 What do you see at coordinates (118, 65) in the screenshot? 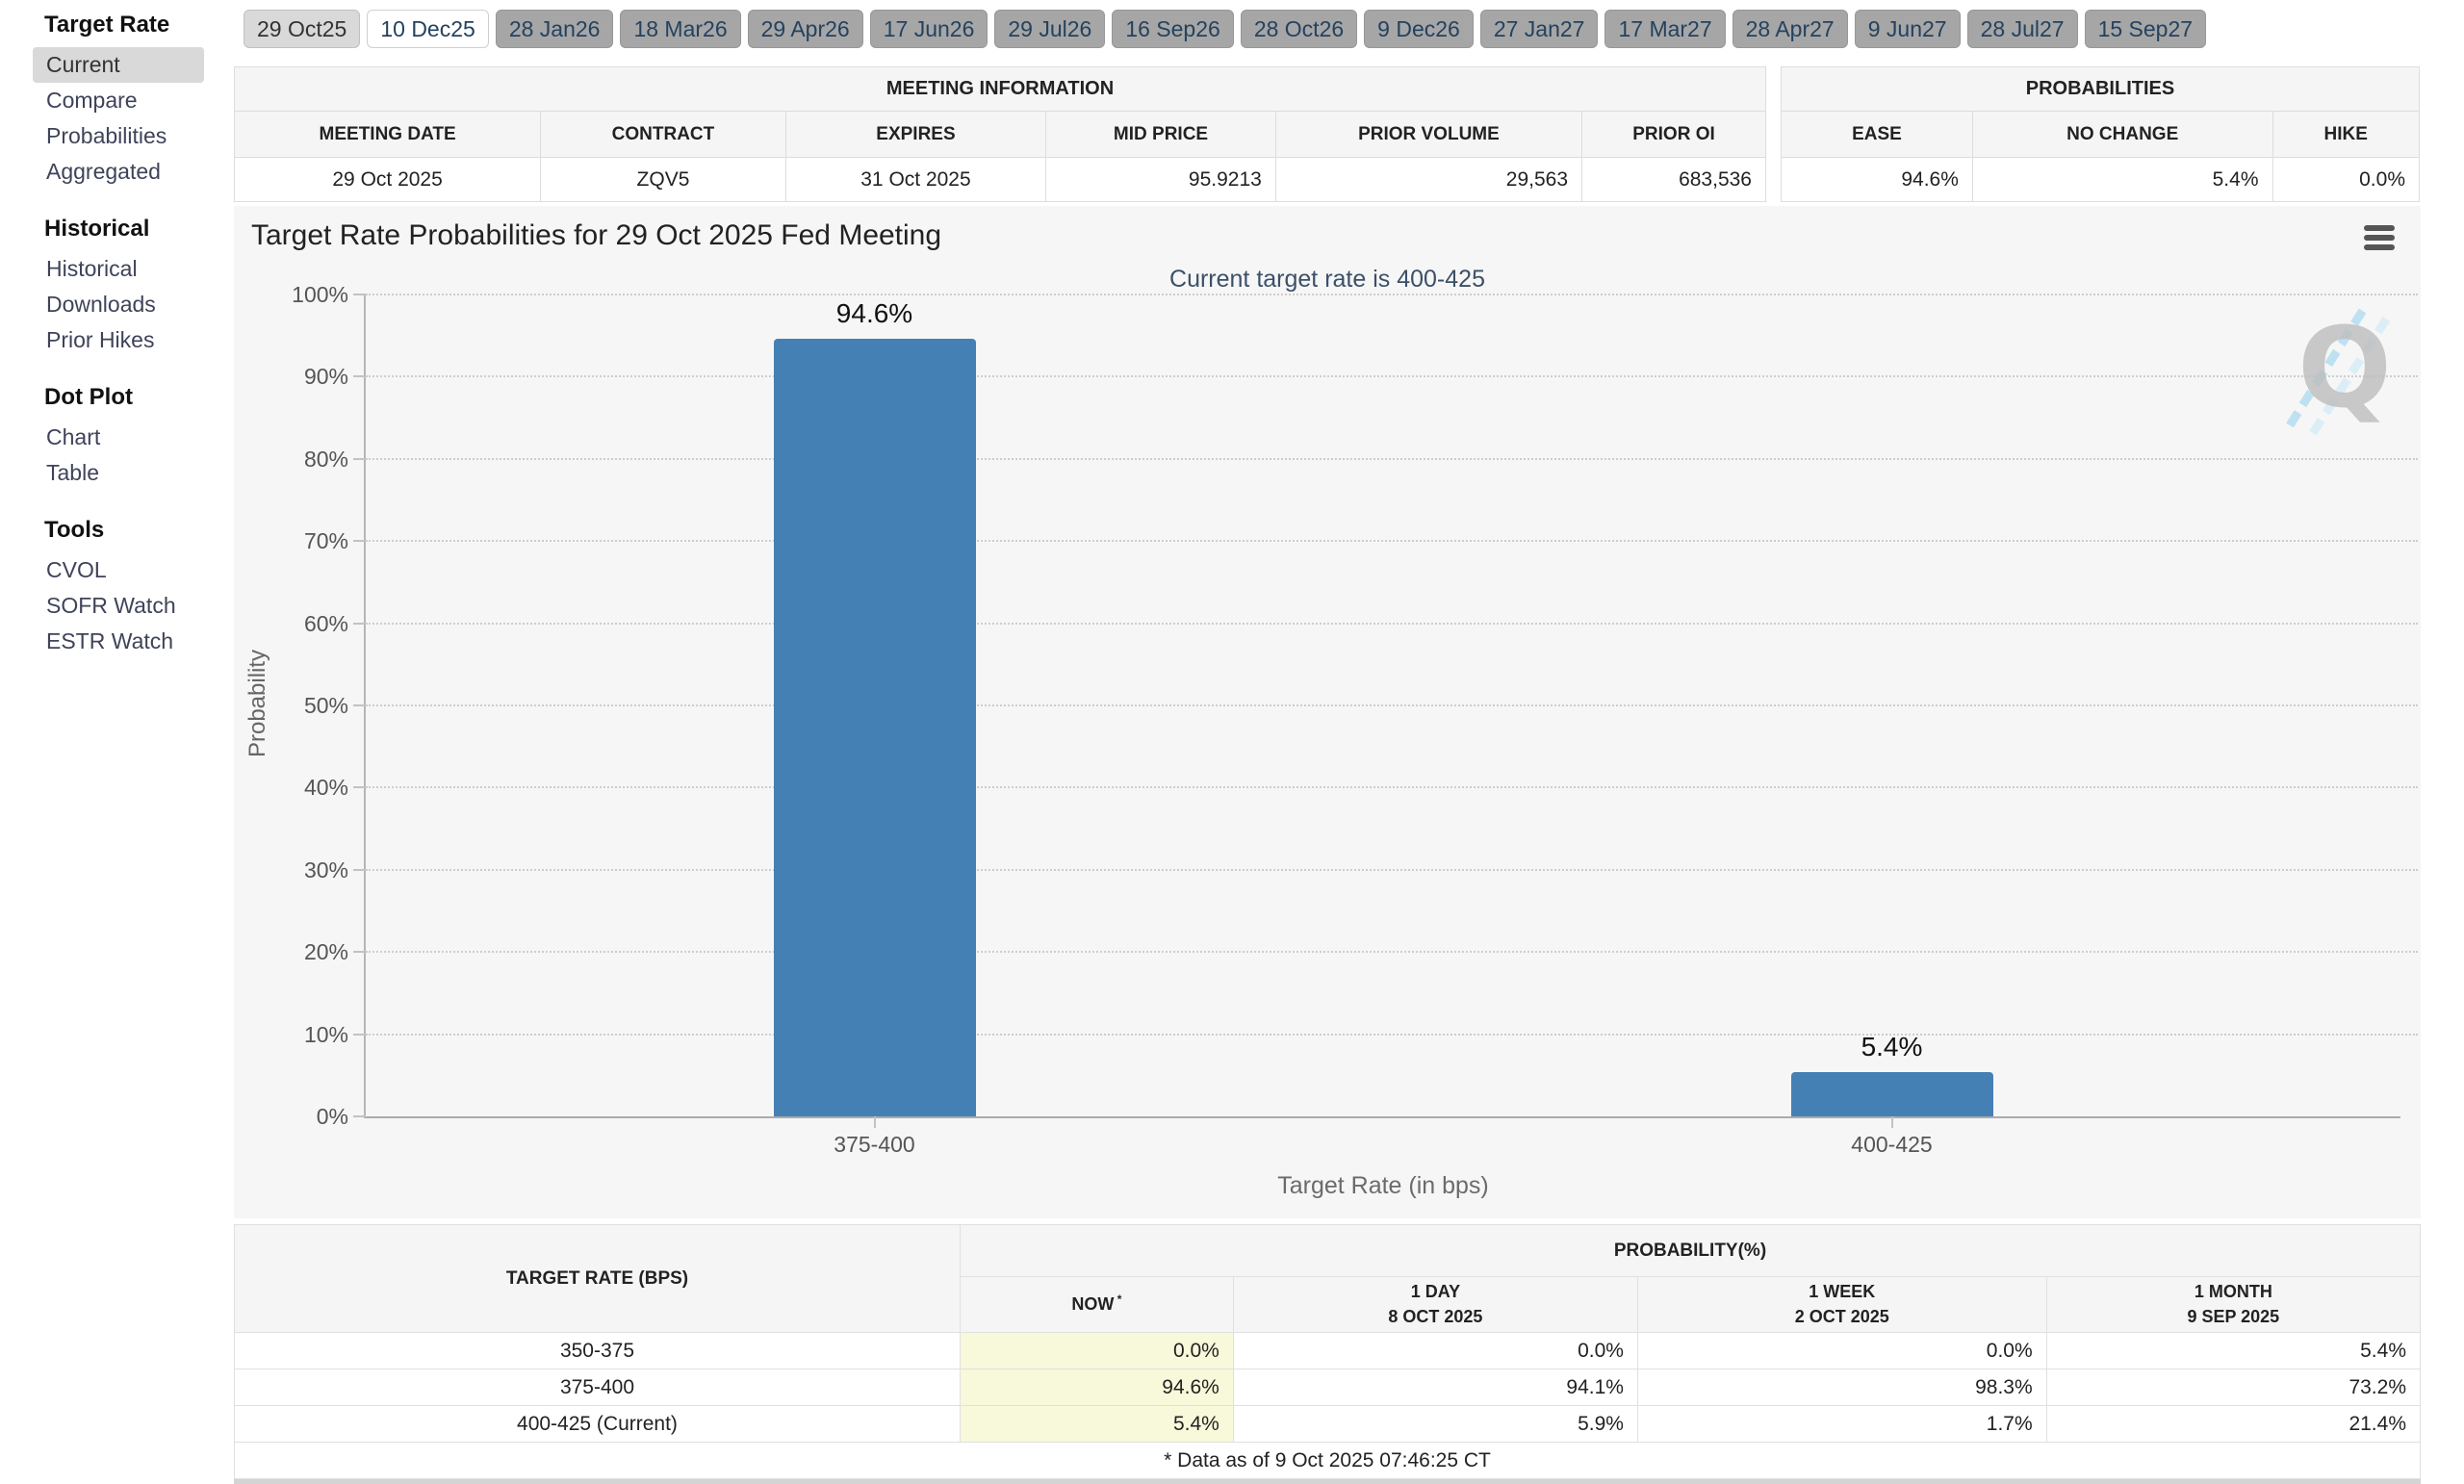
I see `sidebar-item-current: Current` at bounding box center [118, 65].